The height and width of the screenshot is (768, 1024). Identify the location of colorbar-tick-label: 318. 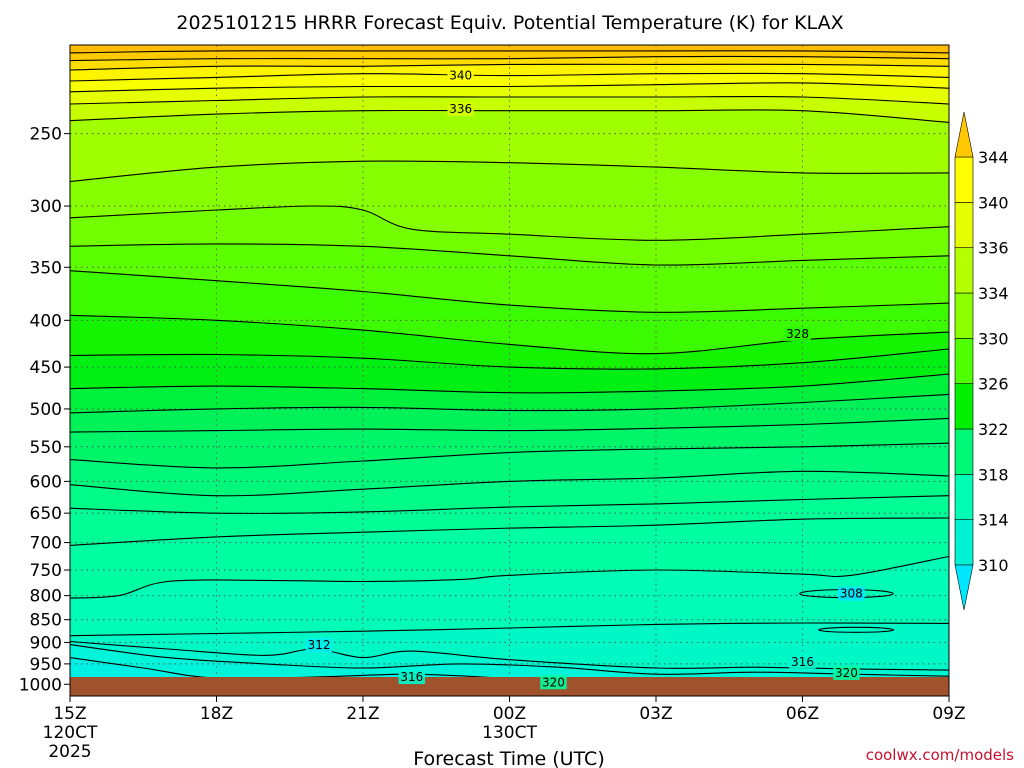
(993, 474).